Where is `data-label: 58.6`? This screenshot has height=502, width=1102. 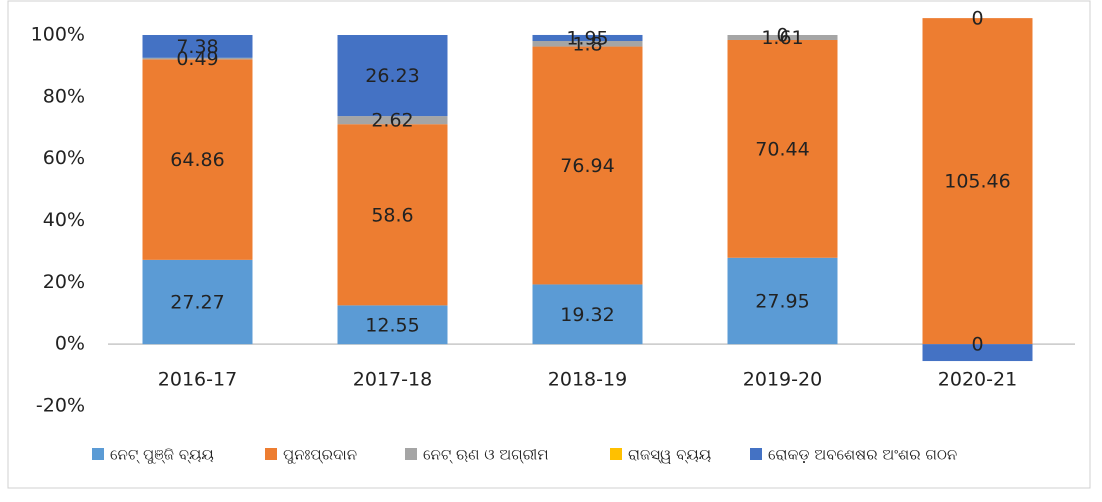
data-label: 58.6 is located at coordinates (392, 215).